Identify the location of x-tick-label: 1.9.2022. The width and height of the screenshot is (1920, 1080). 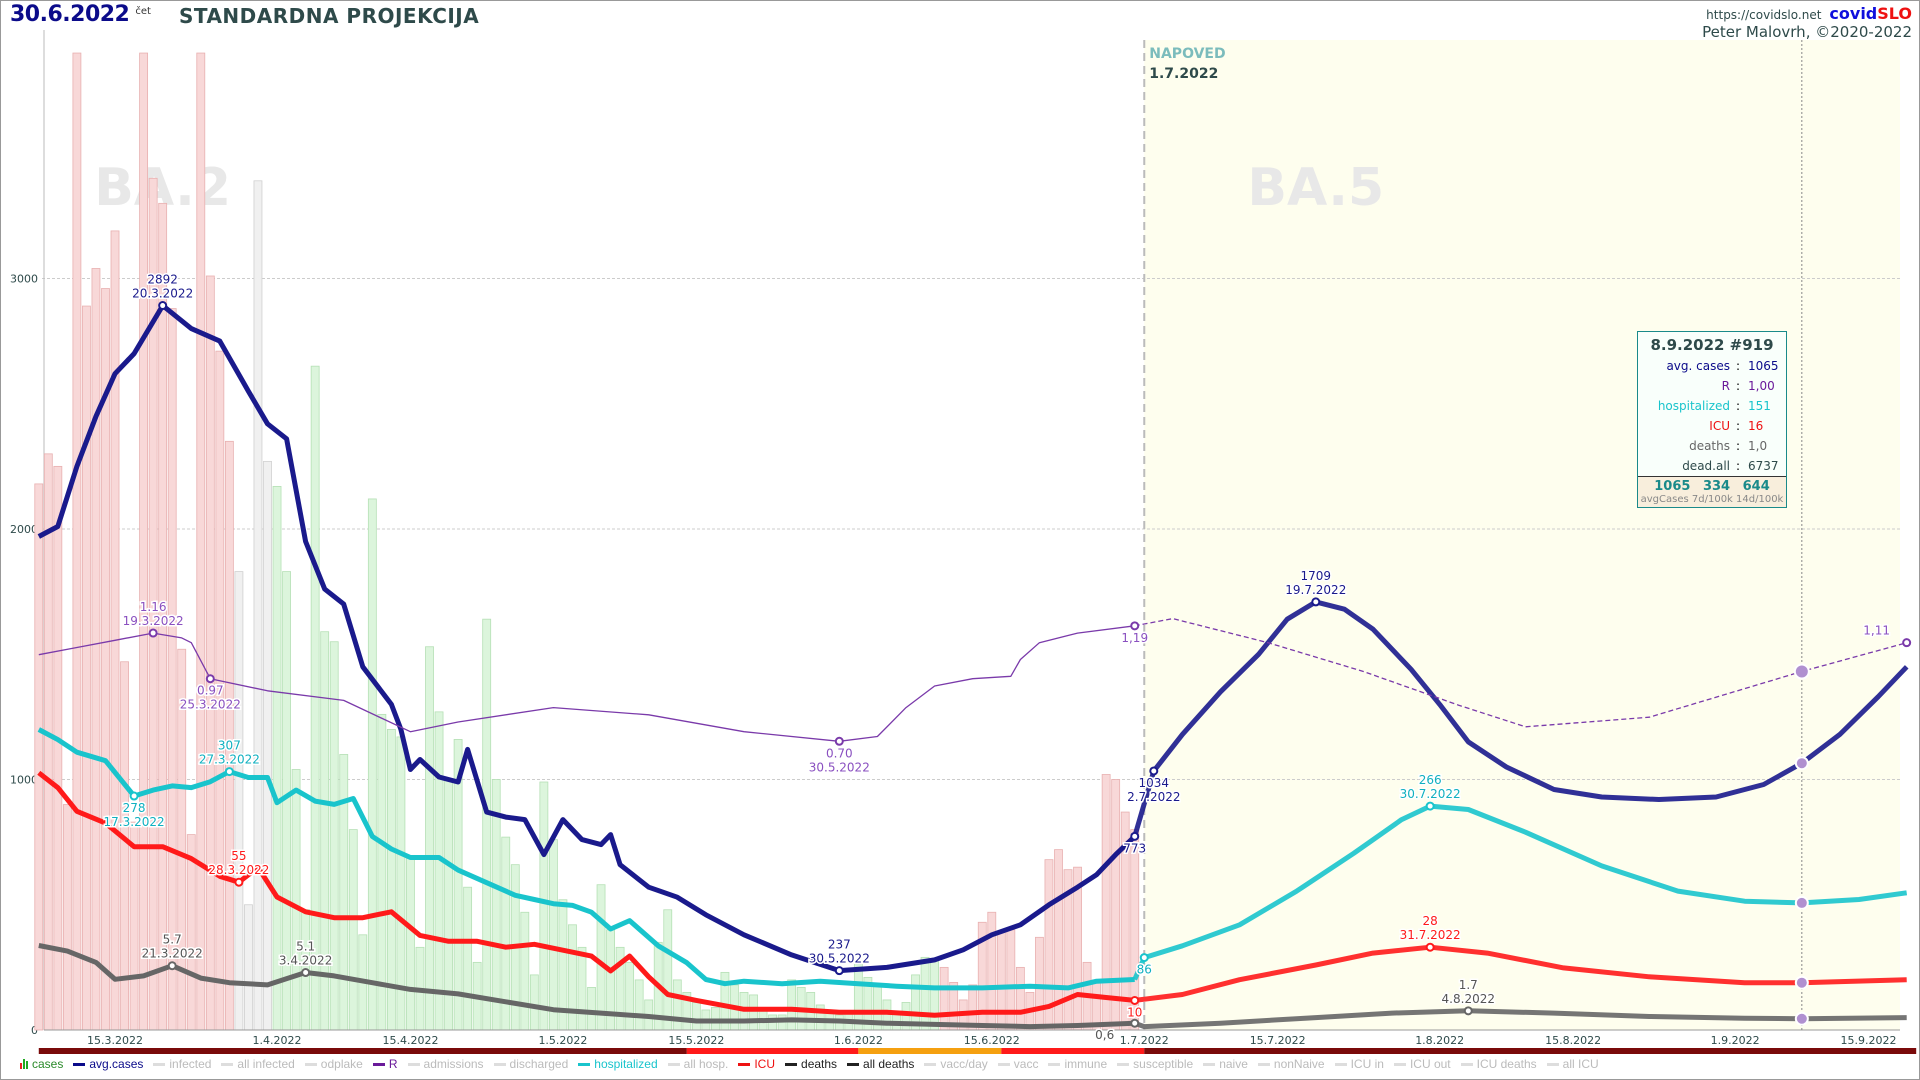
(1735, 1040).